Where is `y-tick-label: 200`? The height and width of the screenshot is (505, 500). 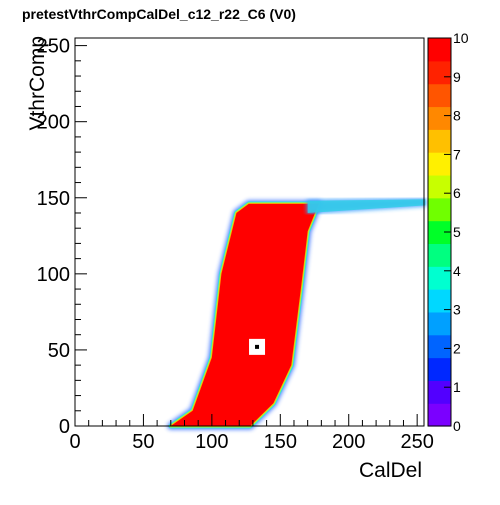 y-tick-label: 200 is located at coordinates (53, 123).